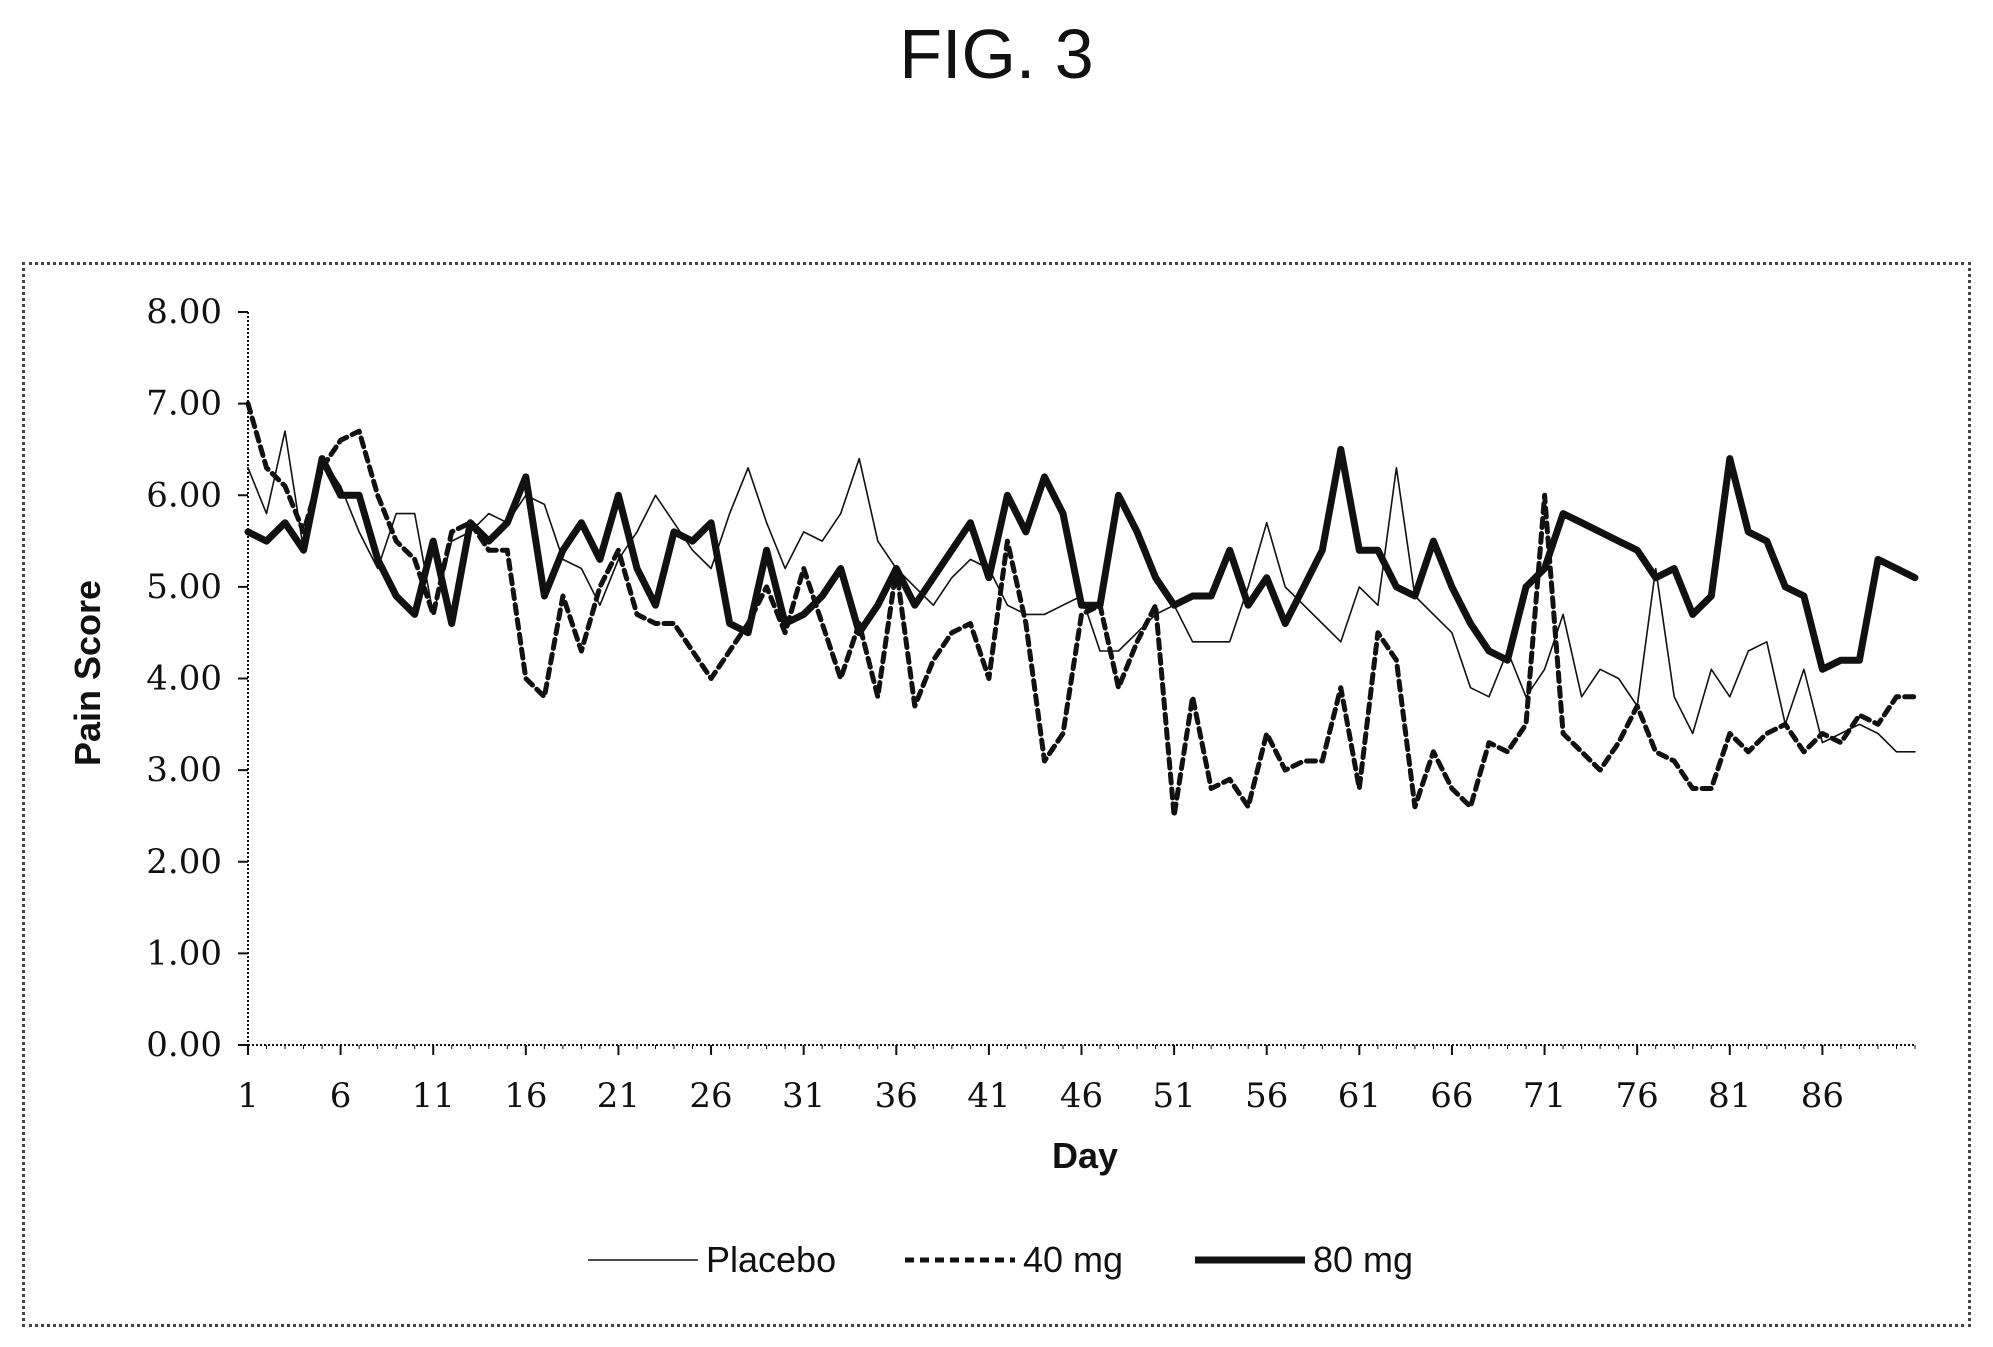  What do you see at coordinates (87, 673) in the screenshot?
I see `y-axis-label: Pain Score` at bounding box center [87, 673].